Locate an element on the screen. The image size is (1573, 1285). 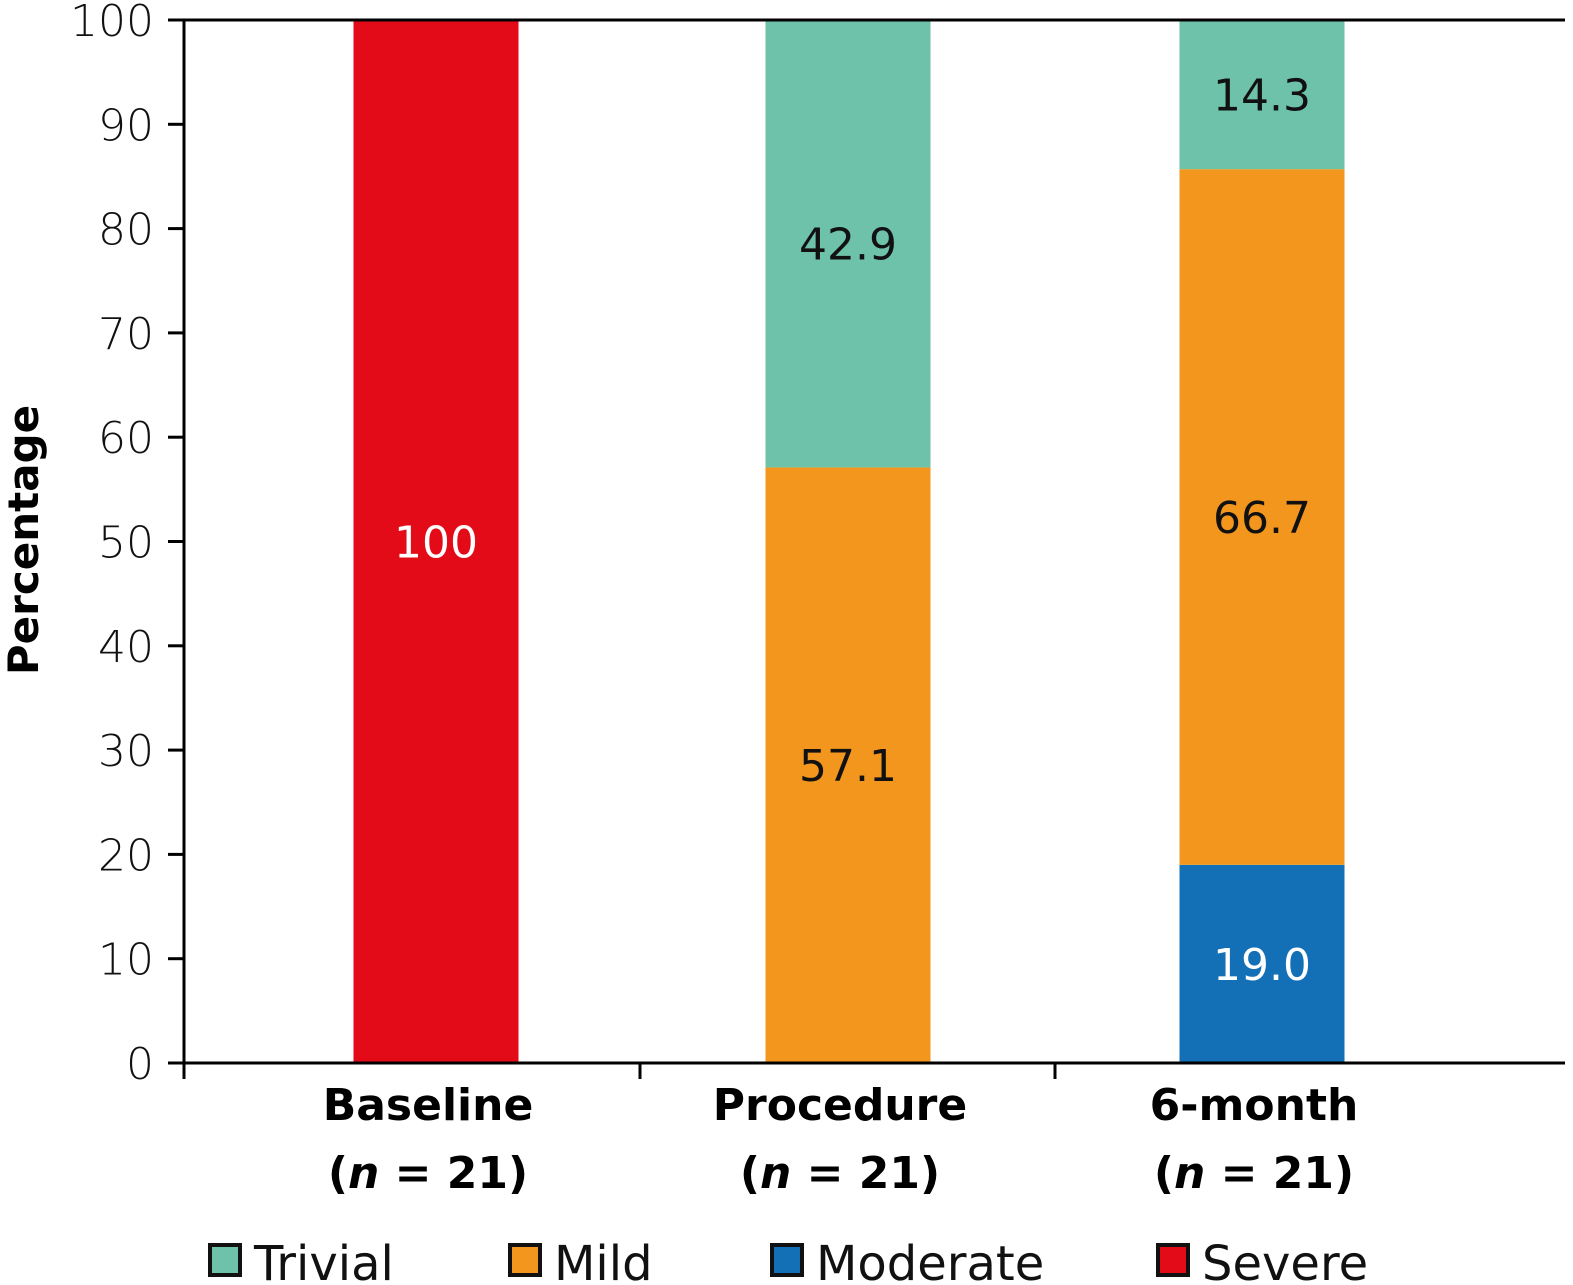
y-tick-label: 30 is located at coordinates (126, 751).